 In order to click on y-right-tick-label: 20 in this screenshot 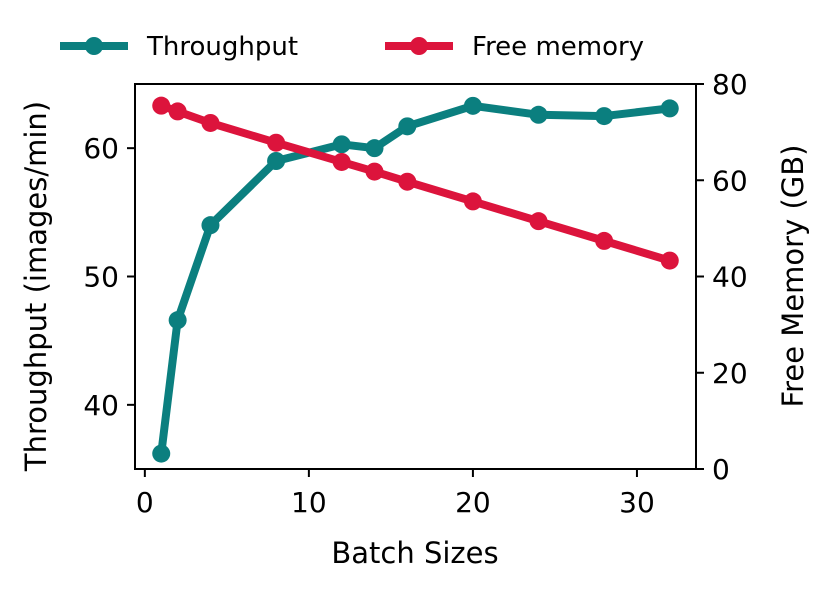, I will do `click(730, 373)`.